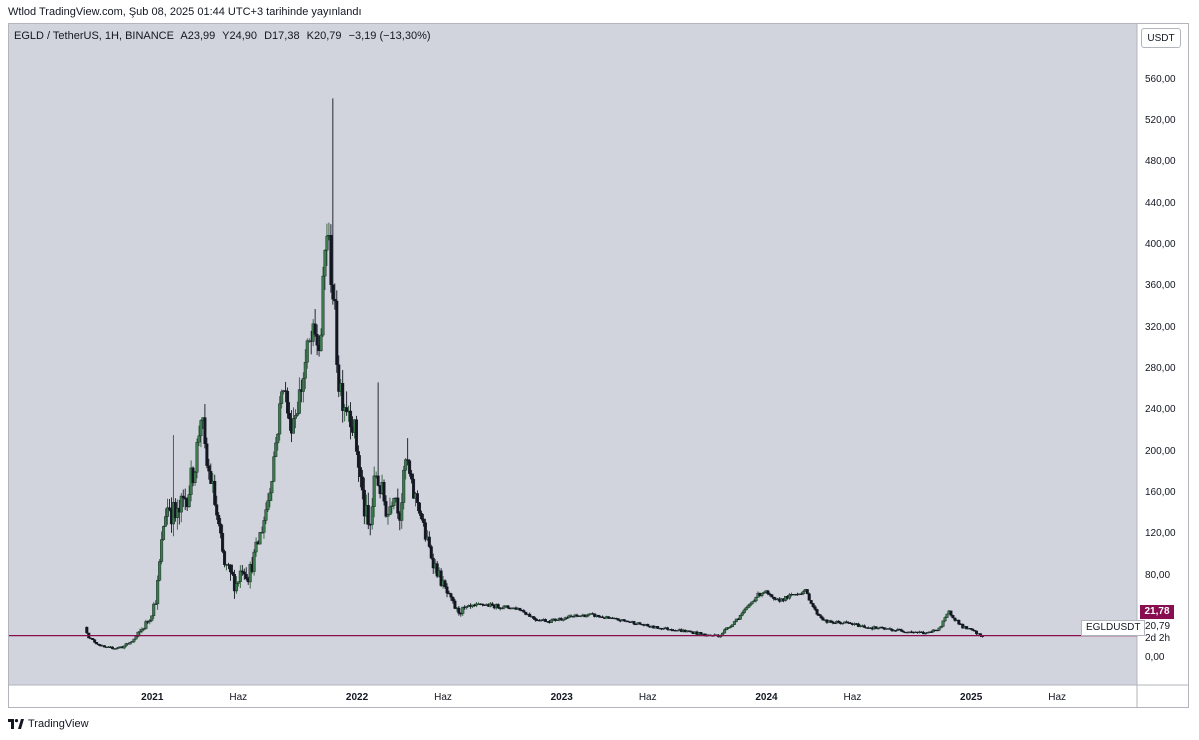  I want to click on price-tick-label: 520,00, so click(1160, 121).